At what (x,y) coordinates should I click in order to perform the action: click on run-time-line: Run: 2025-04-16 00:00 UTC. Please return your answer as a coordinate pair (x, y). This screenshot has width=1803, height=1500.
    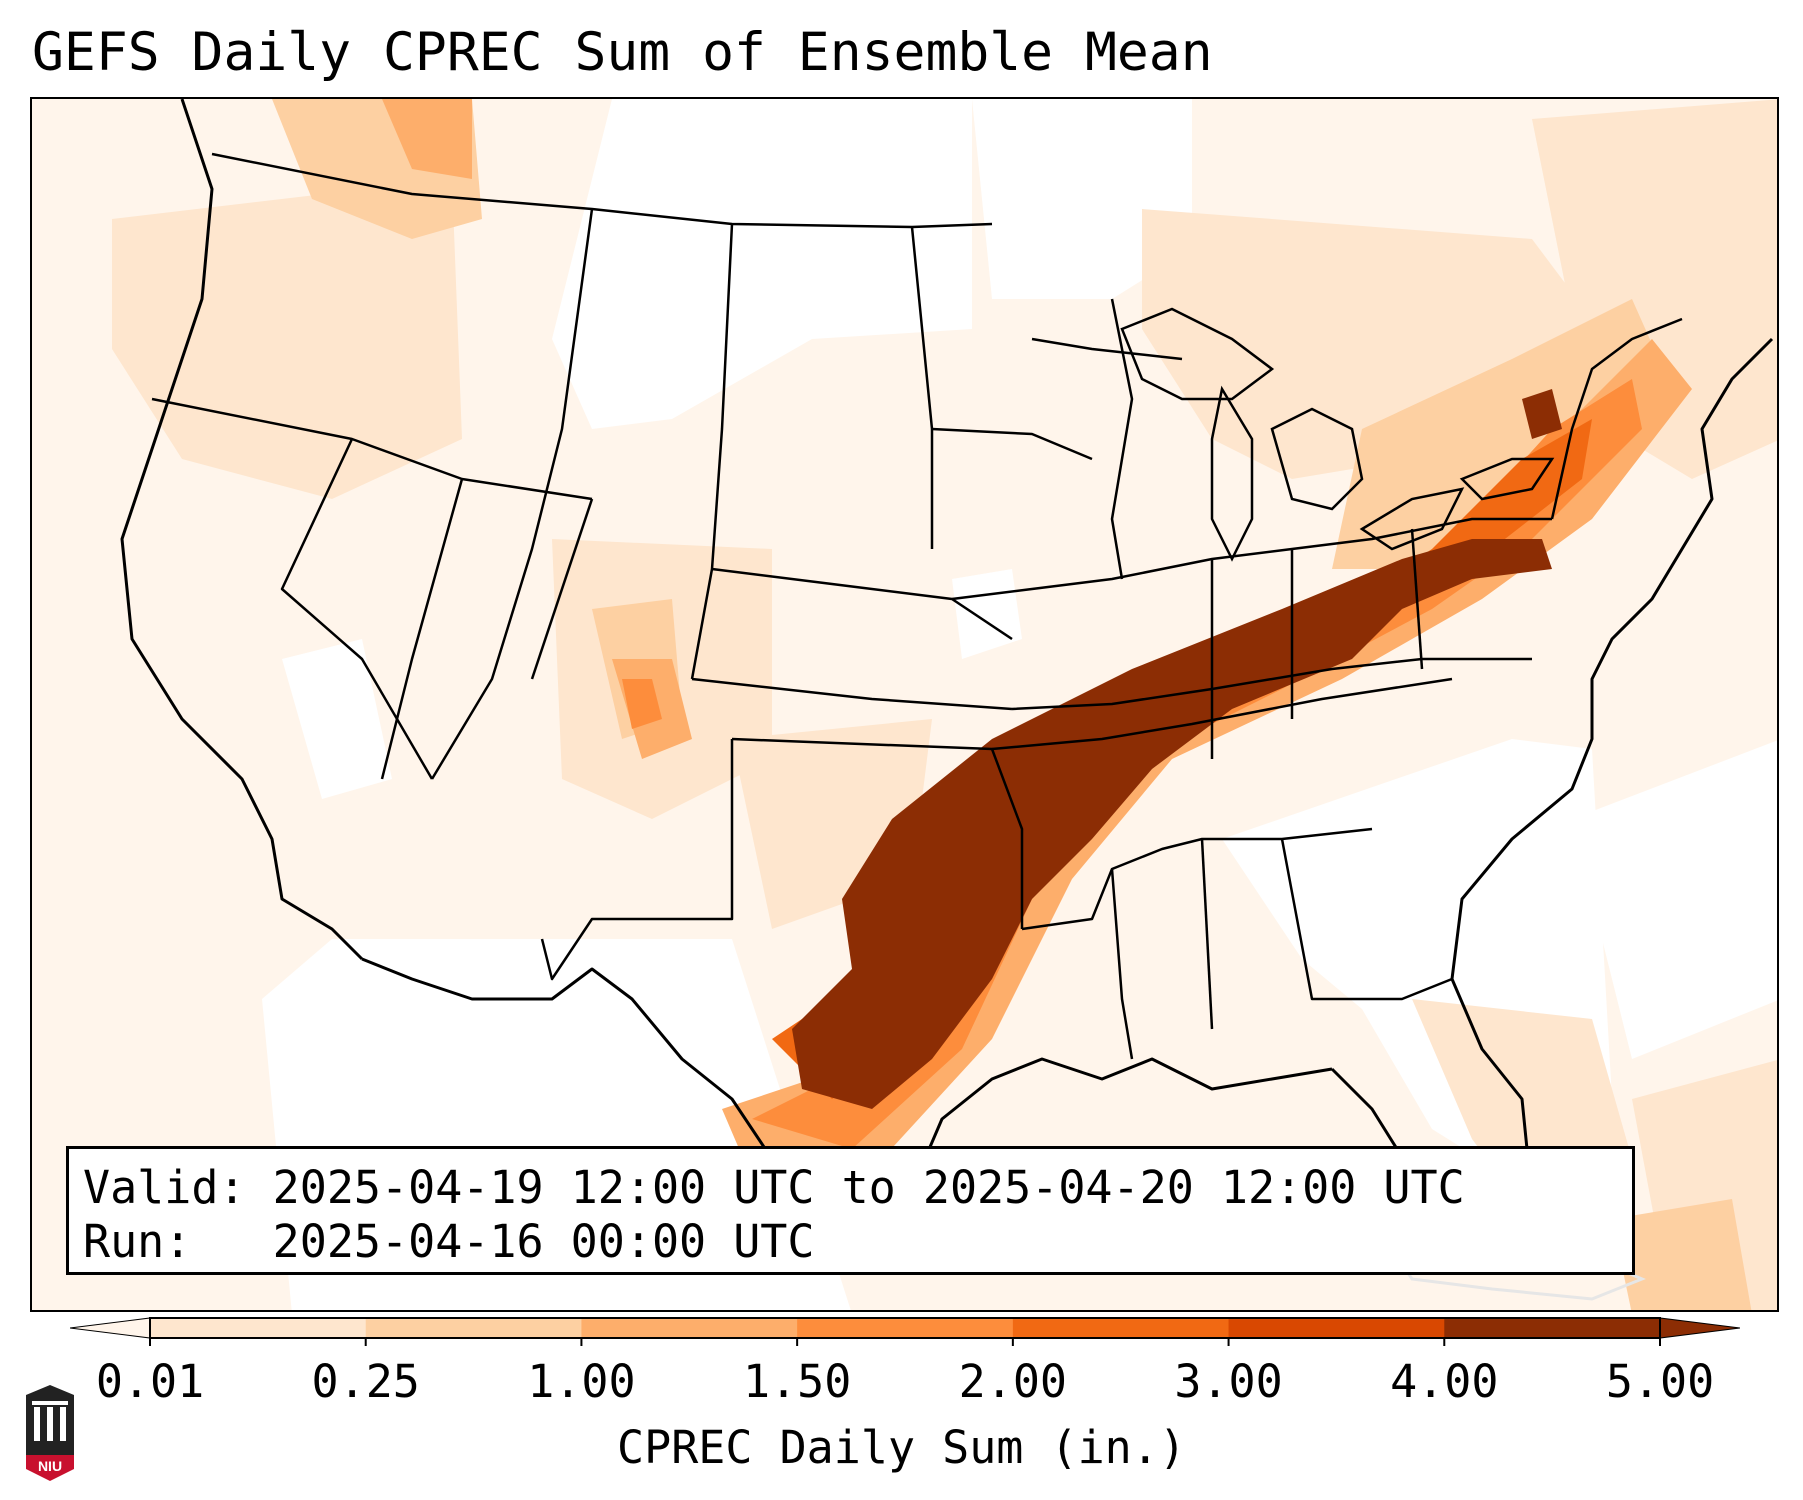
    Looking at the image, I should click on (449, 1241).